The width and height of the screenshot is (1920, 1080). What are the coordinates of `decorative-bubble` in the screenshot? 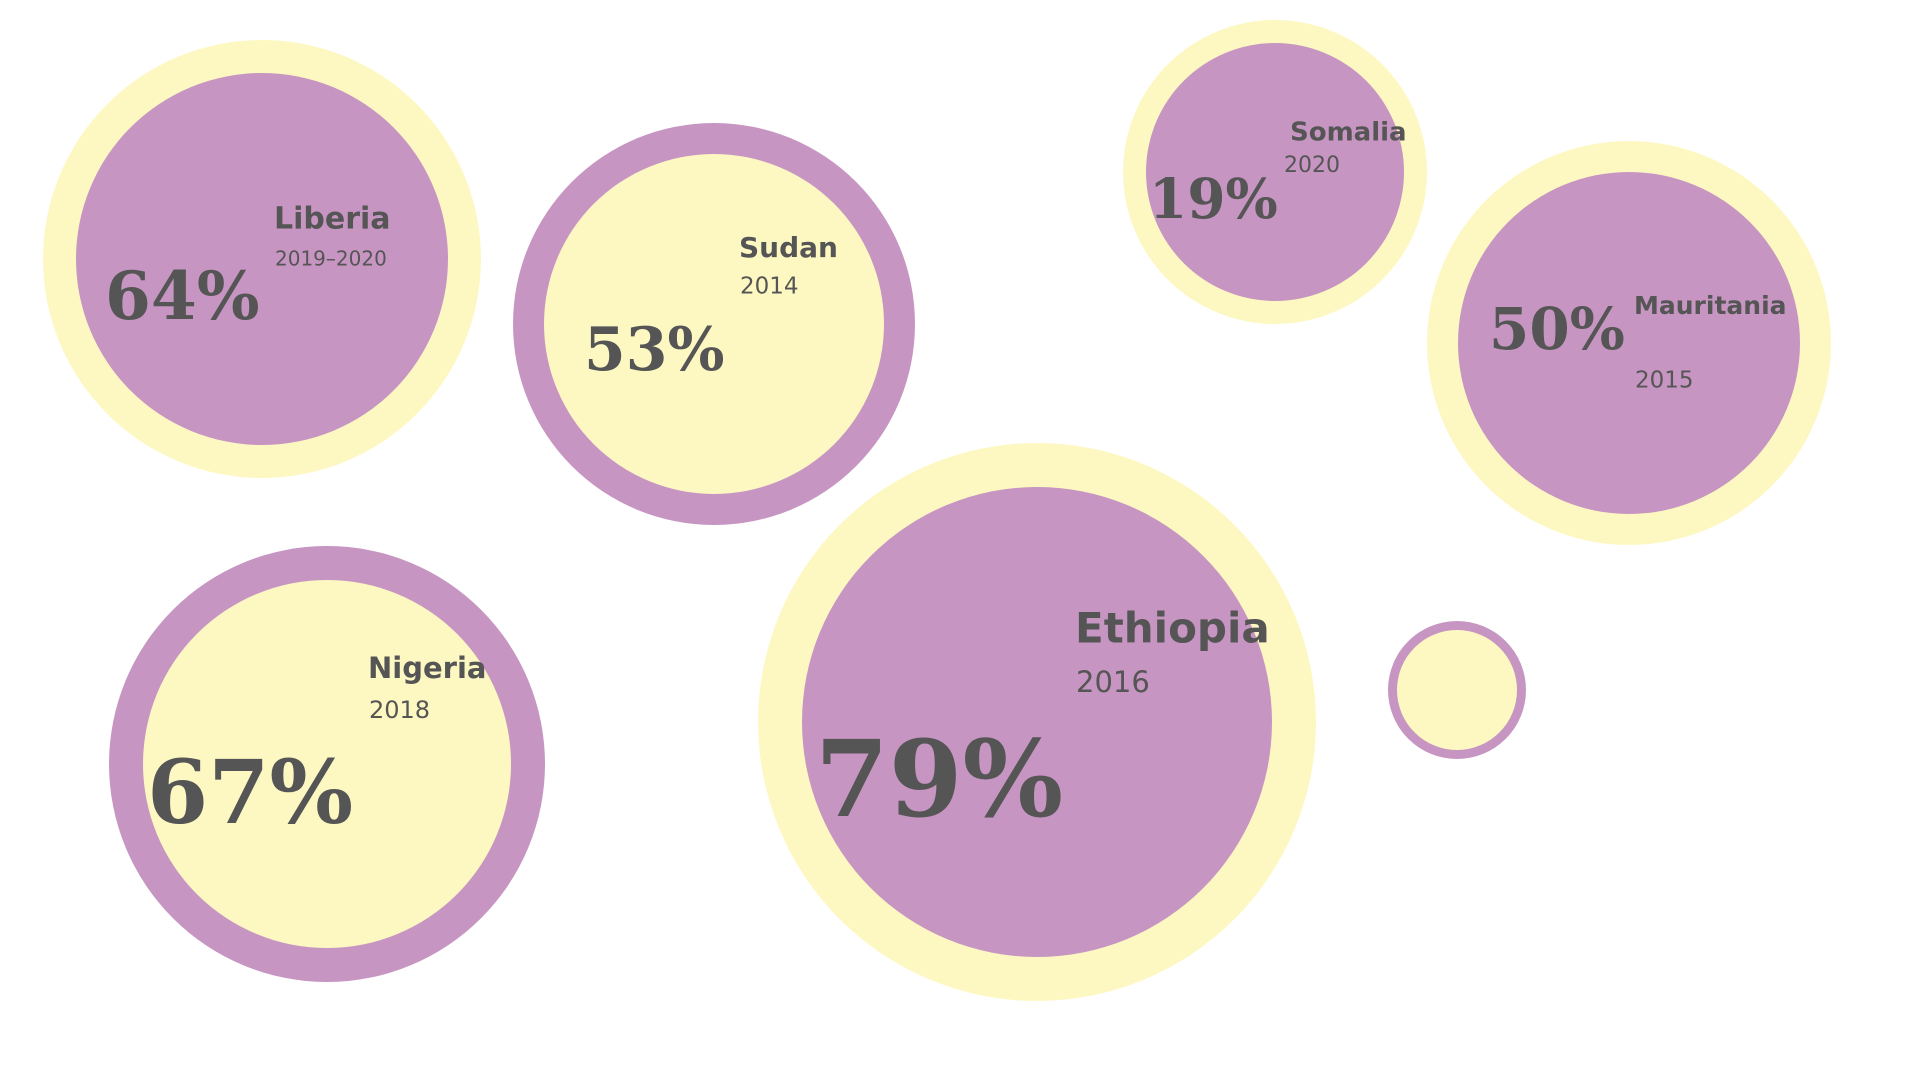 It's located at (1457, 690).